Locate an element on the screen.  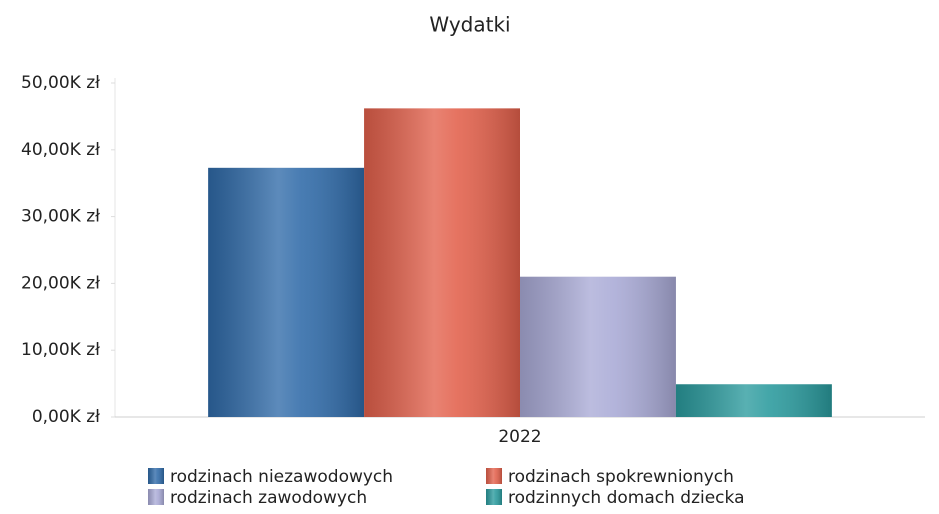
y-tick-label: 50,00K zł is located at coordinates (60, 83).